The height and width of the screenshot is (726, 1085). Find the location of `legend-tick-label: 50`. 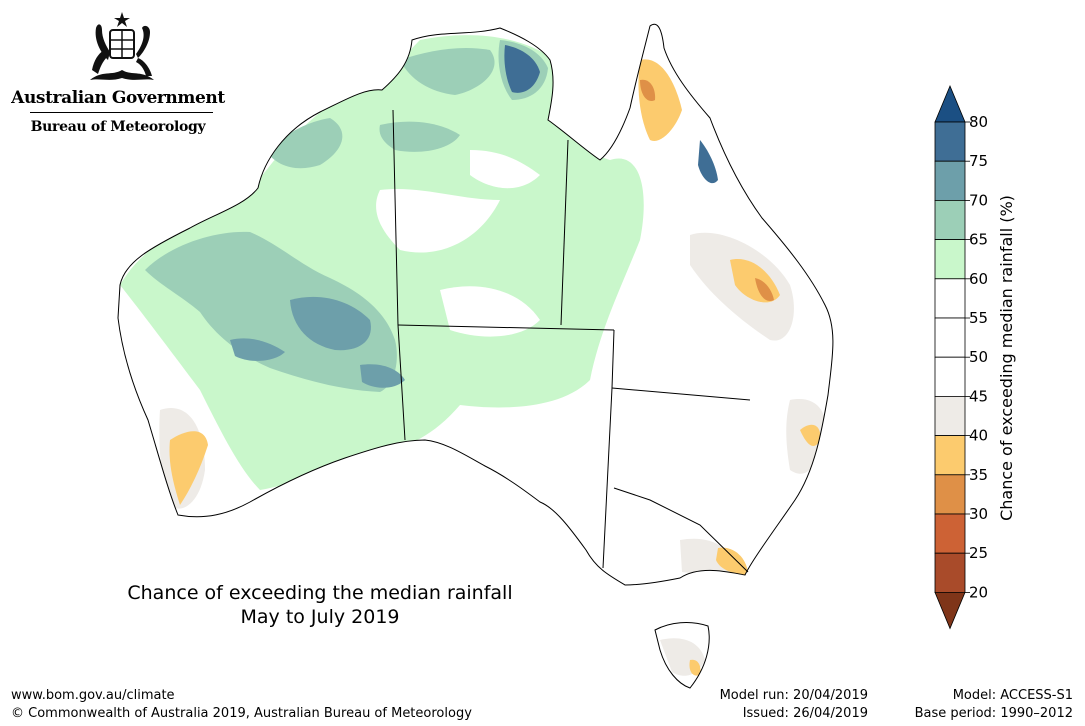

legend-tick-label: 50 is located at coordinates (978, 357).